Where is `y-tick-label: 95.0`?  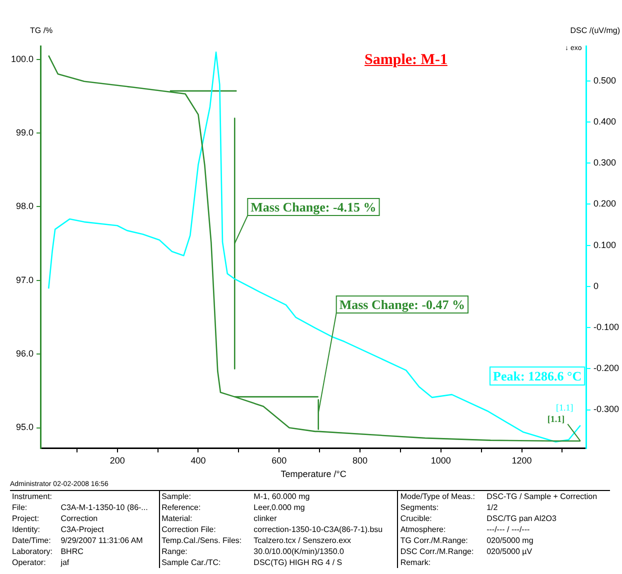 y-tick-label: 95.0 is located at coordinates (25, 427).